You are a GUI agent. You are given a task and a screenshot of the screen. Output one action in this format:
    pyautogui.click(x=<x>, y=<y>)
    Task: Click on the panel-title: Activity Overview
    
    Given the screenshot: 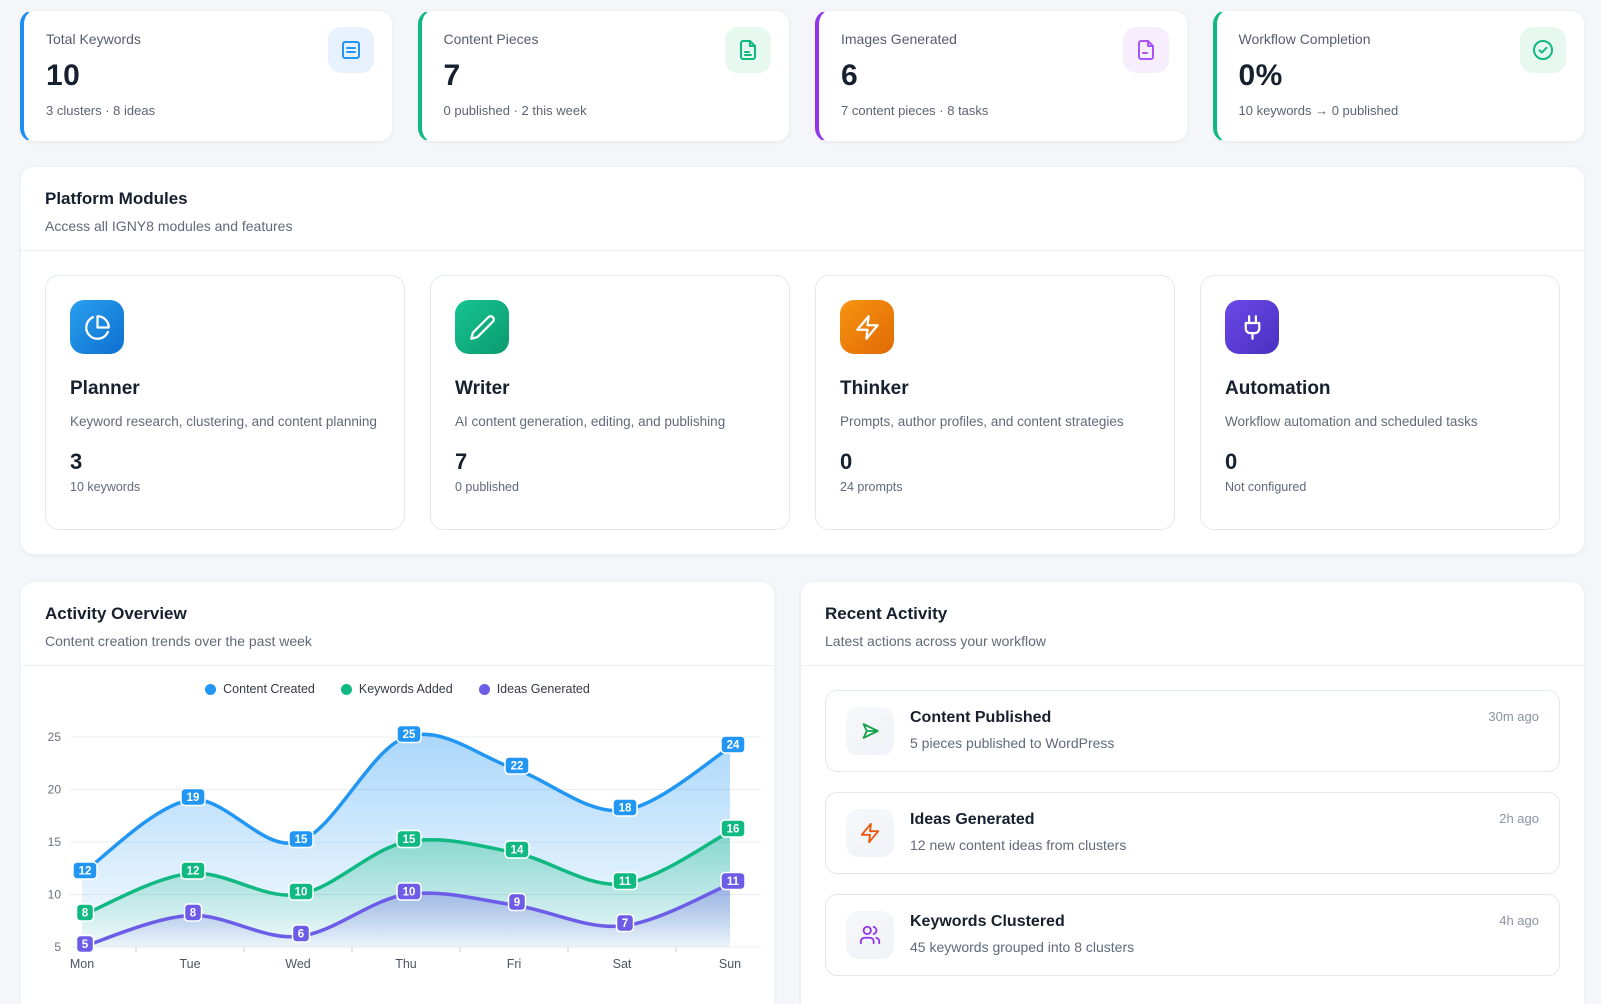 What is the action you would take?
    pyautogui.click(x=116, y=613)
    